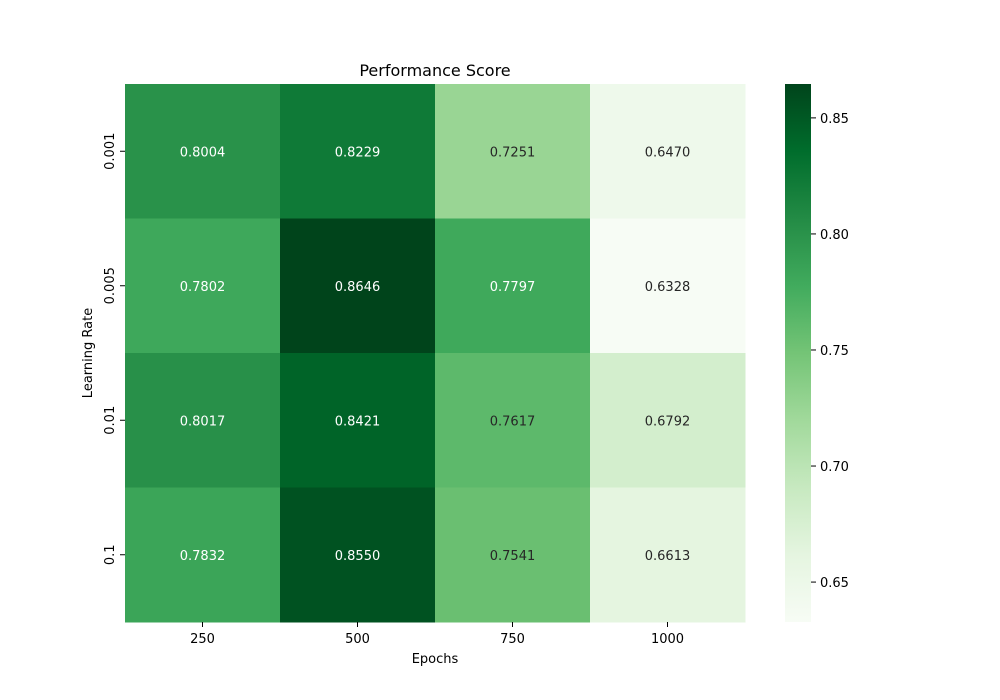  I want to click on x-tick-label: 250, so click(202, 639).